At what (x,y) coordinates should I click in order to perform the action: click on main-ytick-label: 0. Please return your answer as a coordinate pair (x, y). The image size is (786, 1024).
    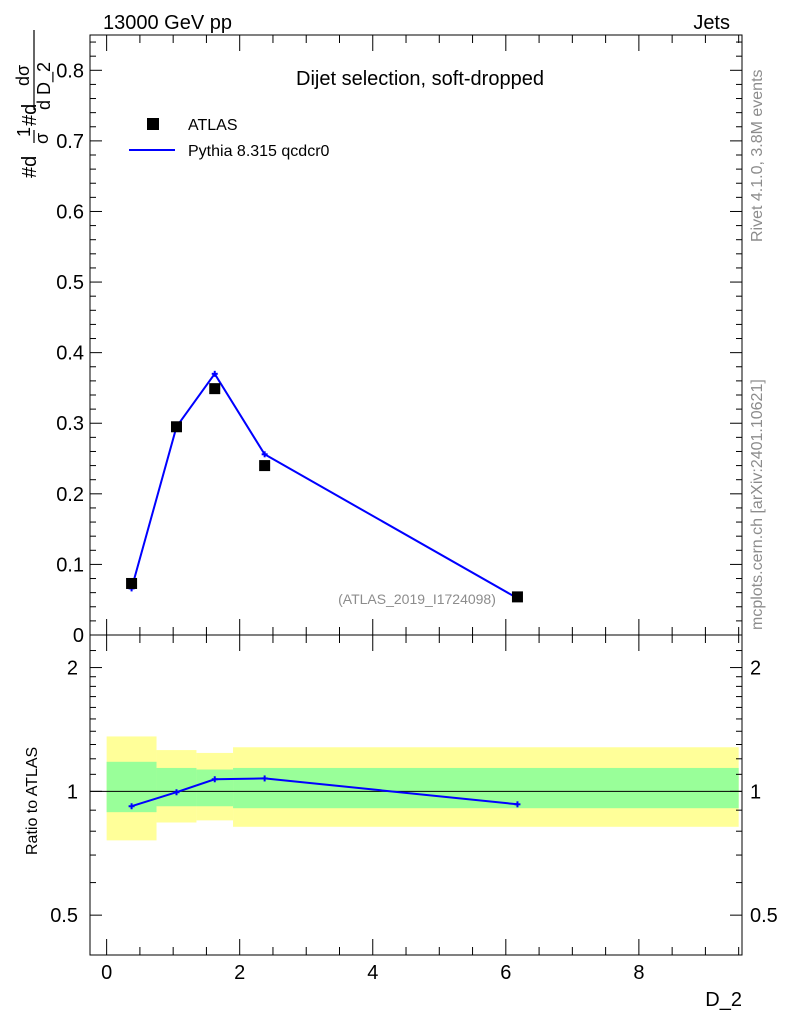
    Looking at the image, I should click on (78, 636).